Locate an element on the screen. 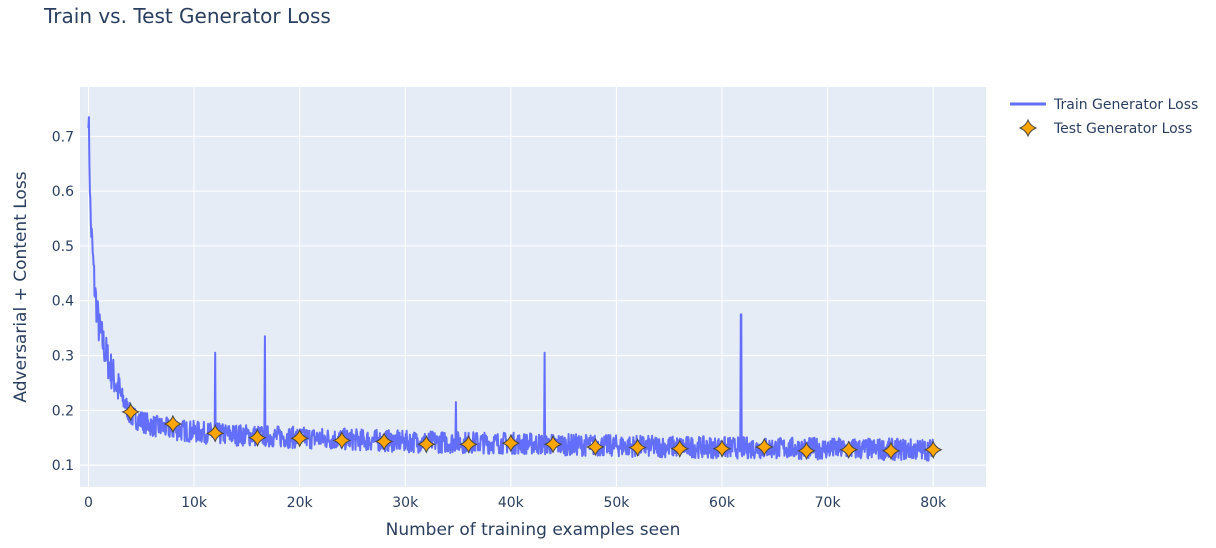 Image resolution: width=1216 pixels, height=548 pixels. y-tick-label: 0.1 is located at coordinates (63, 466).